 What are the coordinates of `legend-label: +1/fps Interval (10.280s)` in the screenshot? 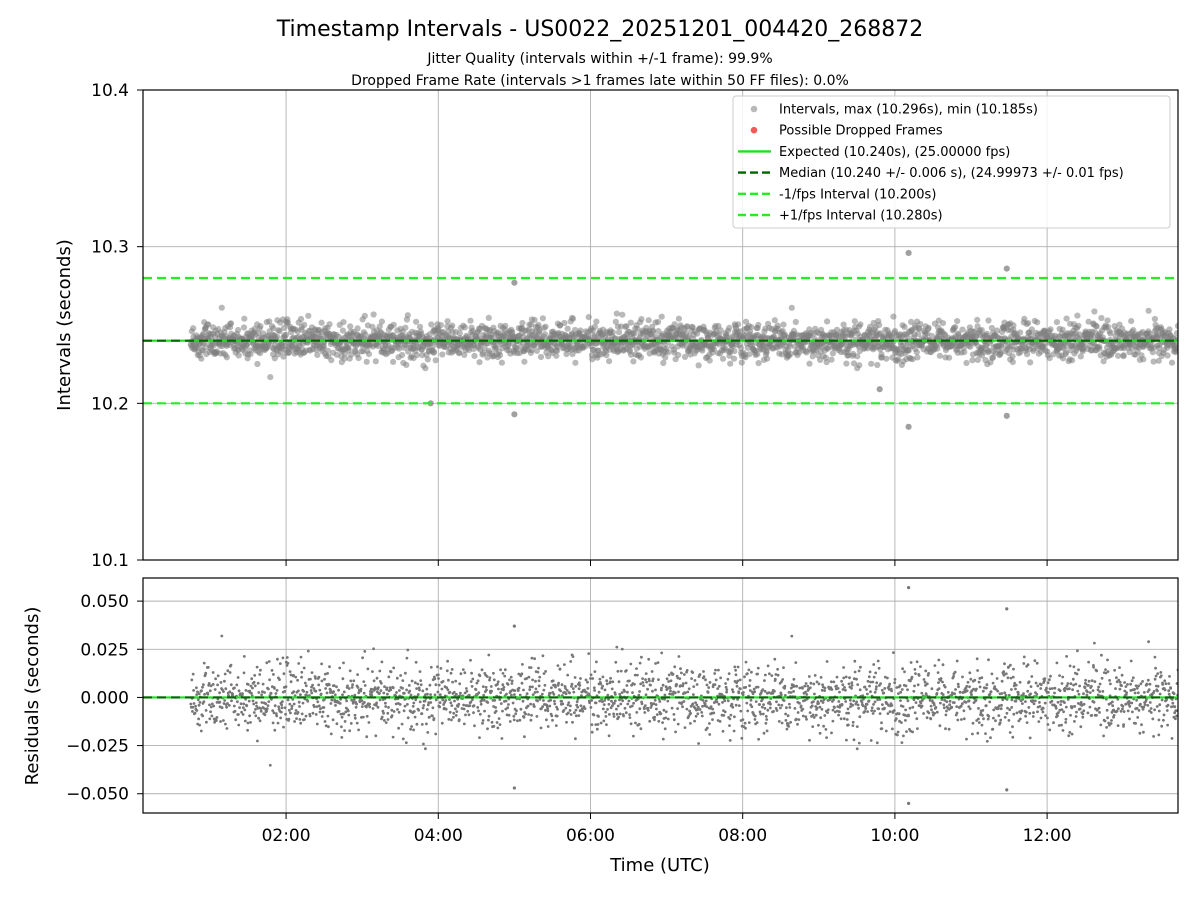 It's located at (861, 216).